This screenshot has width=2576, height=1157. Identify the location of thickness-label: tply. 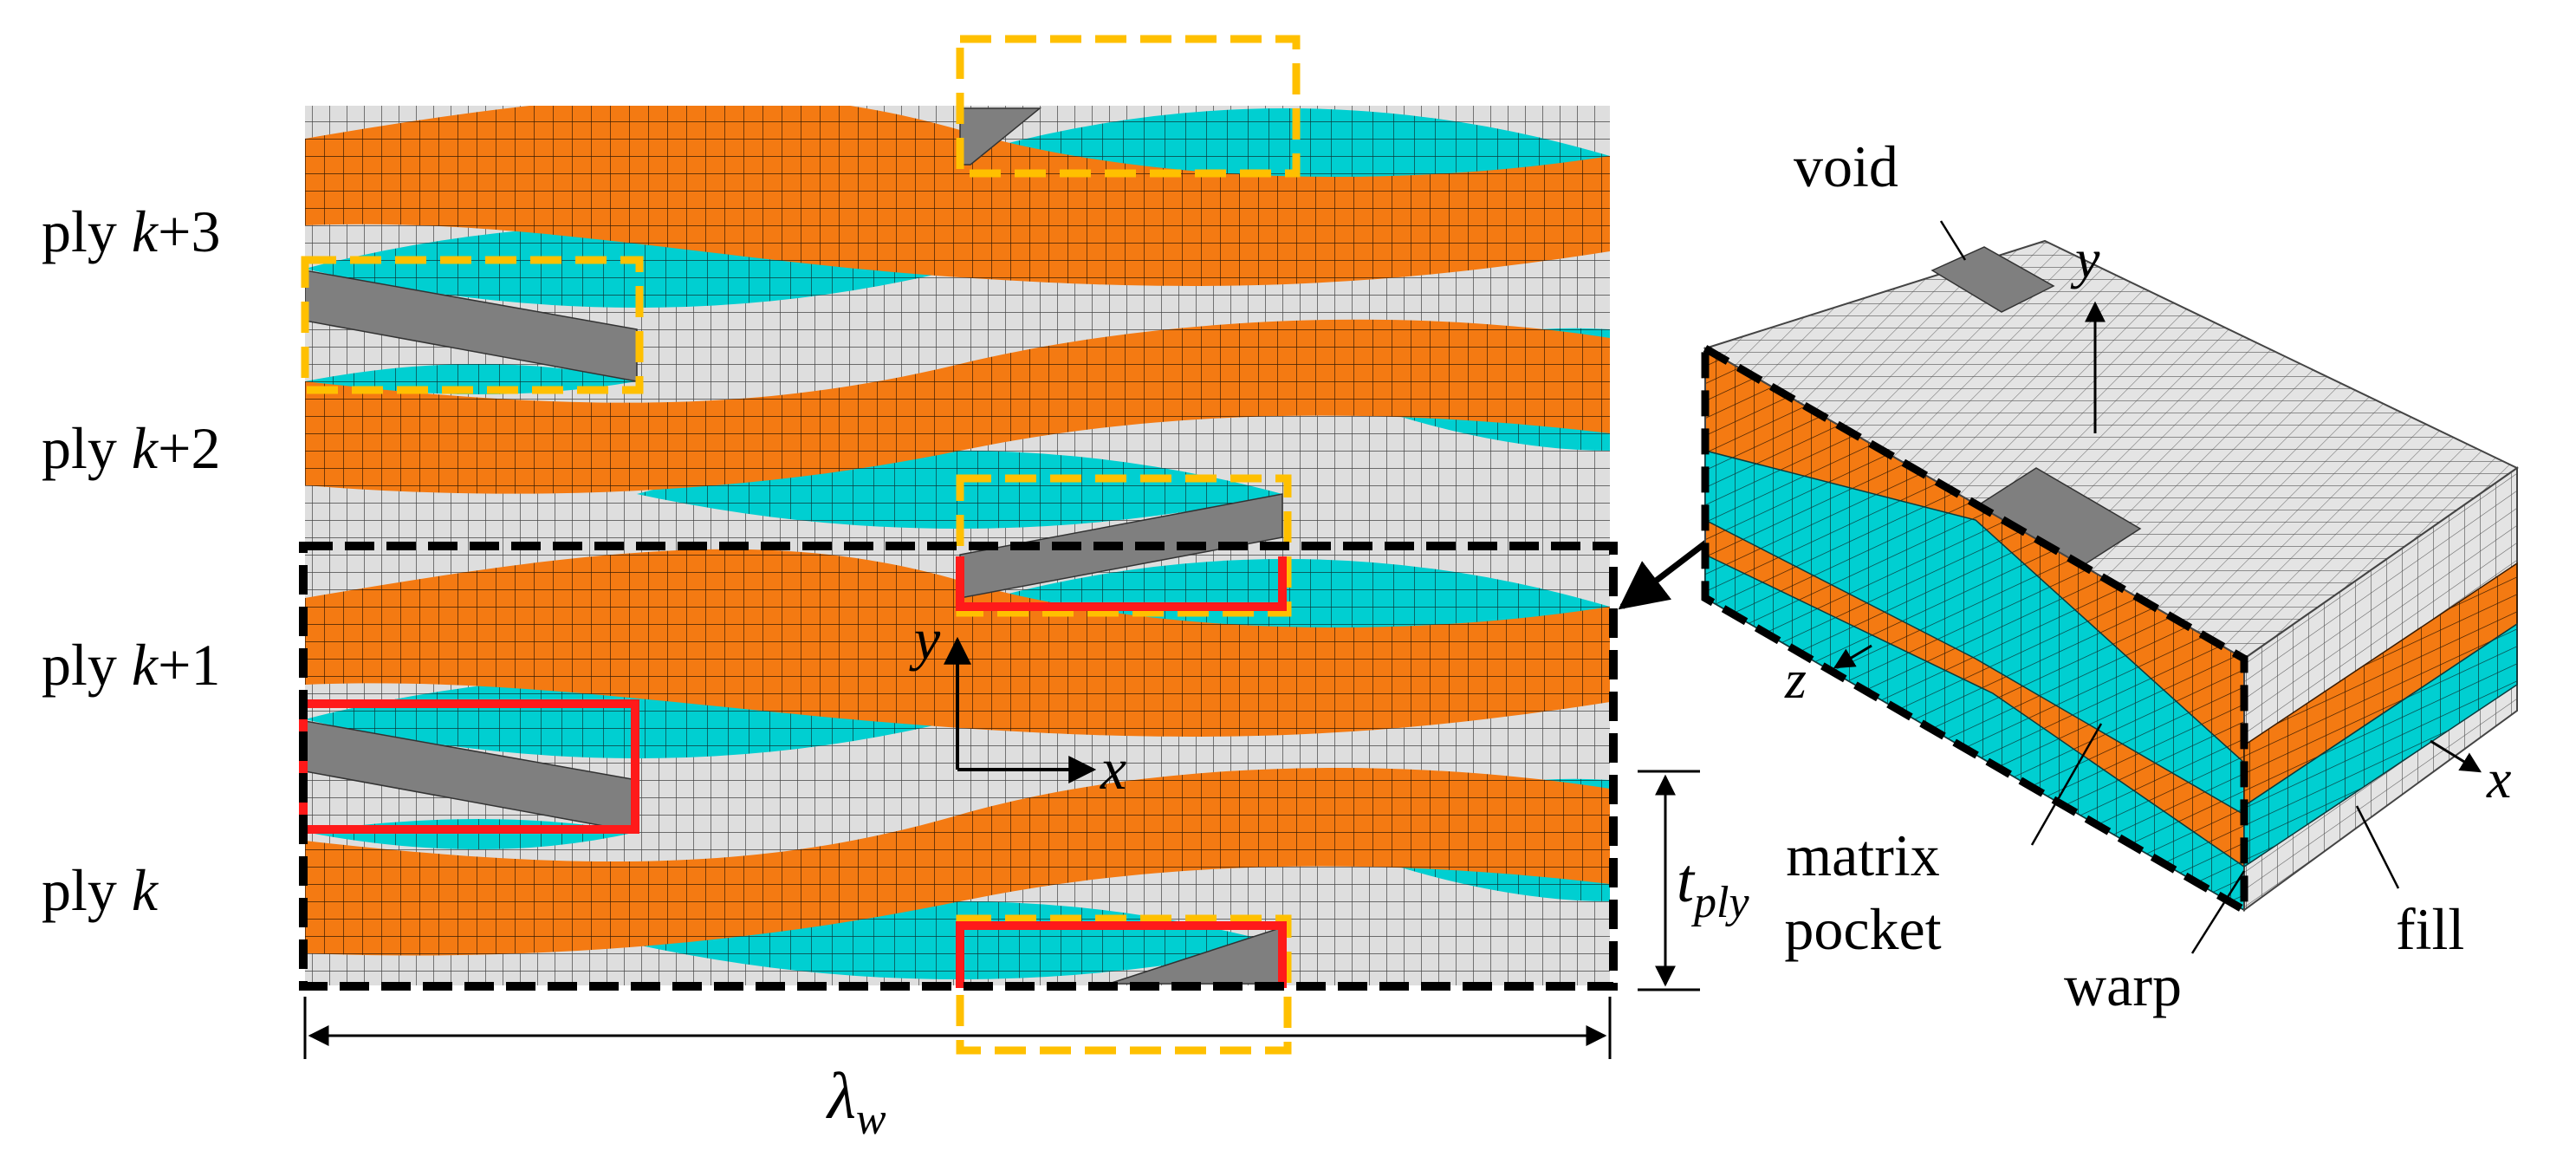
(1713, 886).